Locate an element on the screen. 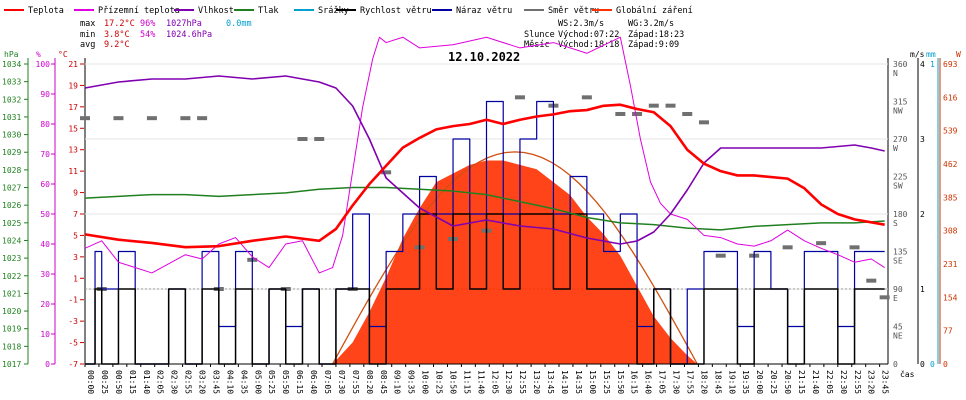 This screenshot has width=966, height=400. x-tick-label: 19:10 is located at coordinates (731, 382).